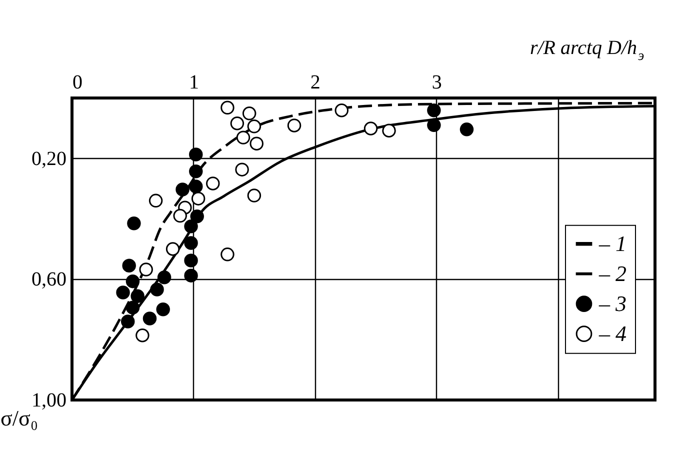  I want to click on legend-label: – 1, so click(612, 243).